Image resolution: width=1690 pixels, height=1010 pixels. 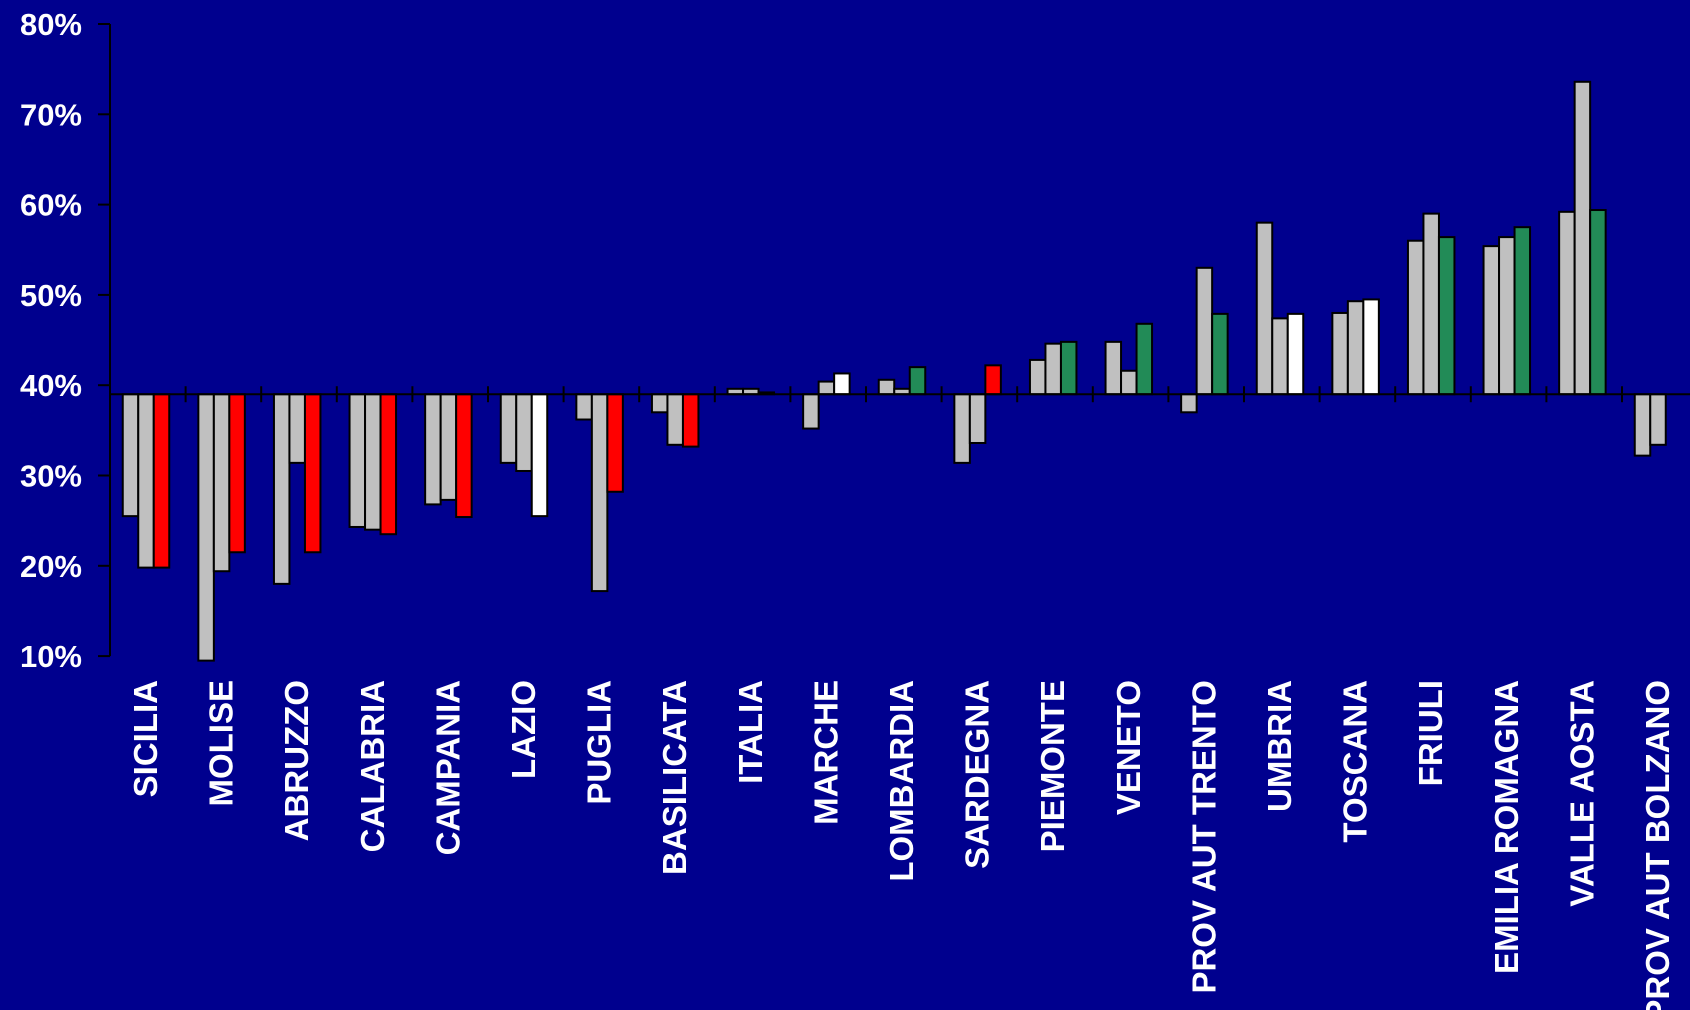 What do you see at coordinates (1581, 793) in the screenshot?
I see `category-label: VALLE AOSTA` at bounding box center [1581, 793].